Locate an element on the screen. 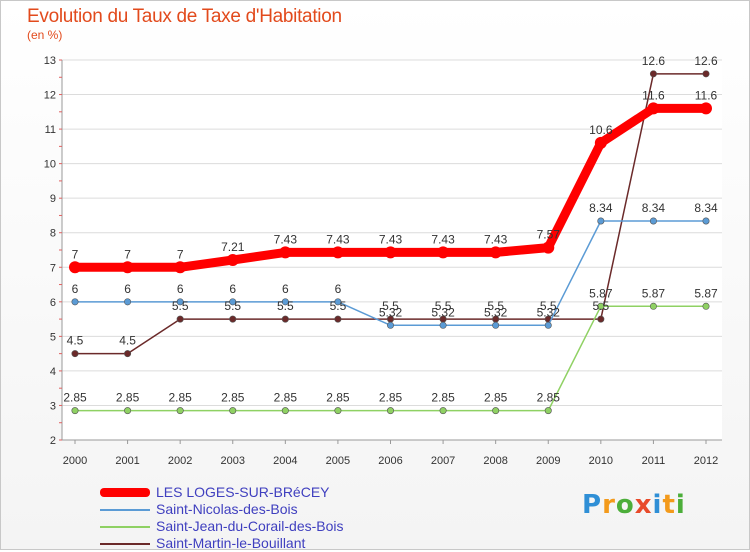  x-tick-label: 2001 is located at coordinates (127, 461).